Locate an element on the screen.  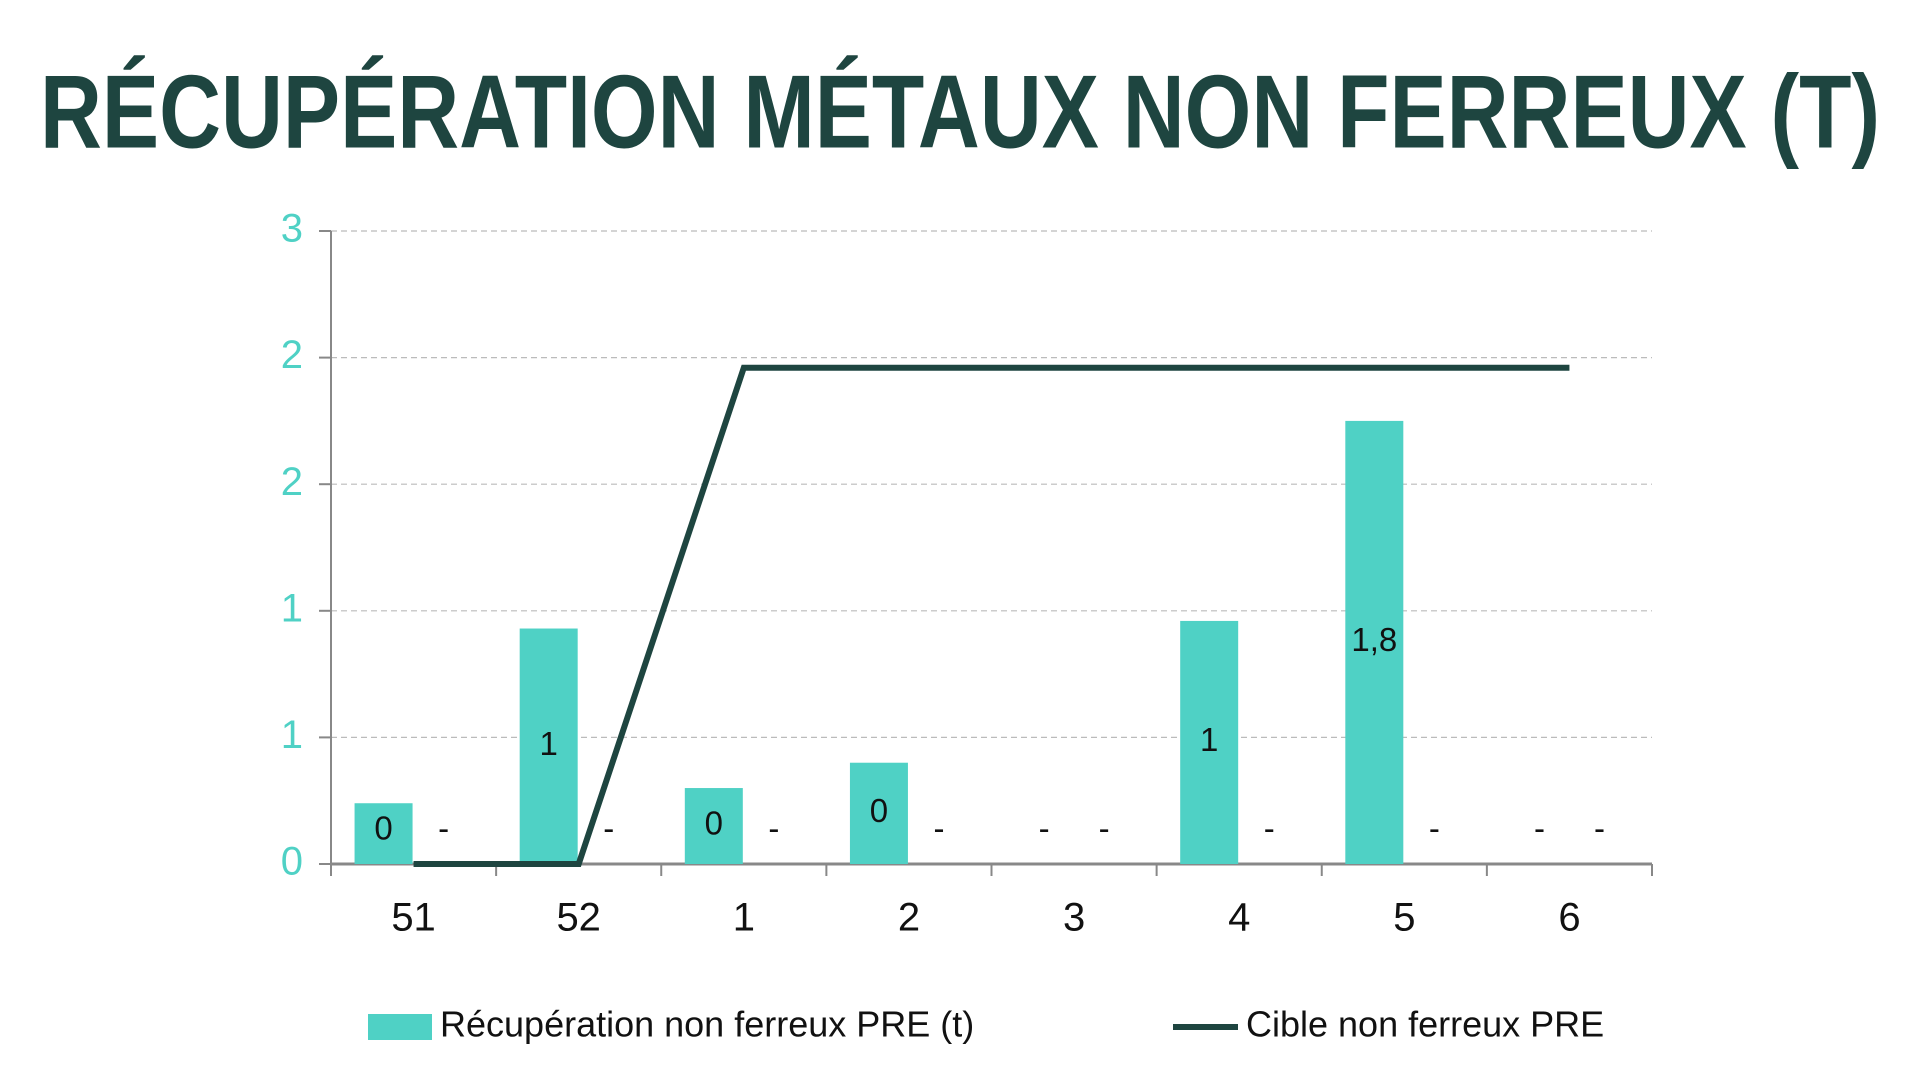
y-tick-label: 0 is located at coordinates (292, 862).